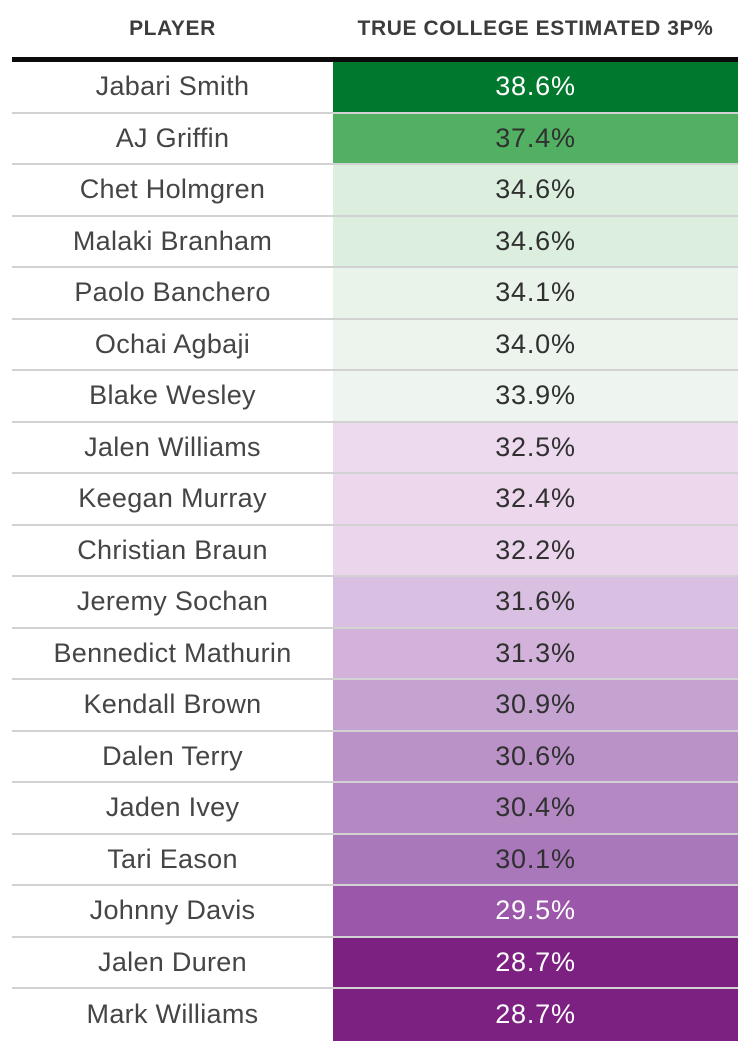 The height and width of the screenshot is (1060, 750). I want to click on player-name-cell: Johnny Davis, so click(172, 912).